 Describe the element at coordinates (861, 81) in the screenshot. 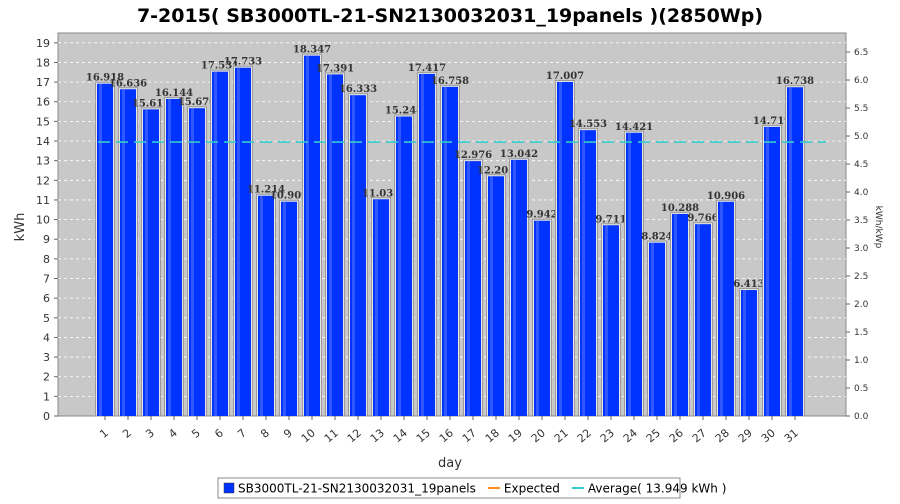

I see `y2-tick-label: 6.0` at that location.